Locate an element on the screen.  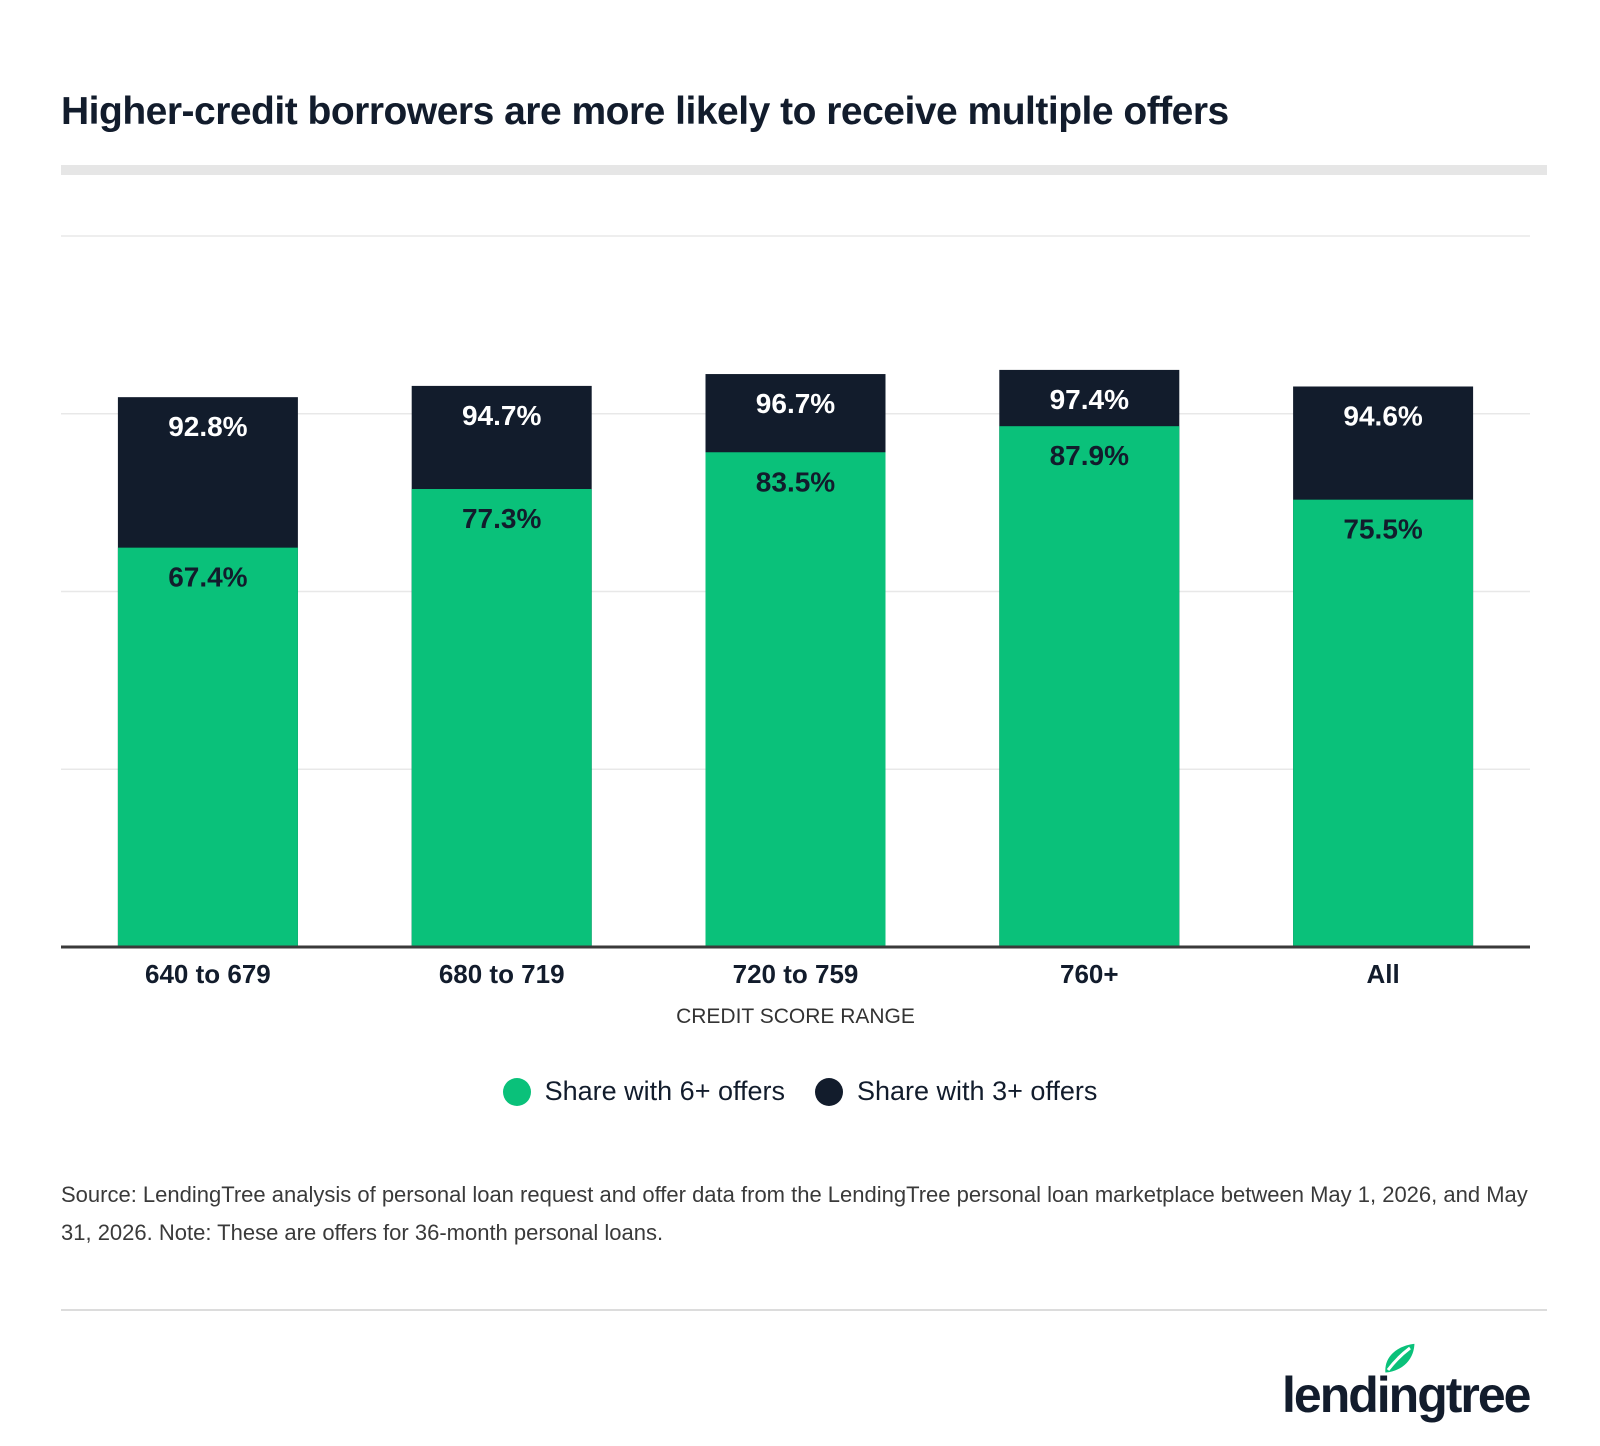
data-label-6plus-3: 87.9% is located at coordinates (1089, 455).